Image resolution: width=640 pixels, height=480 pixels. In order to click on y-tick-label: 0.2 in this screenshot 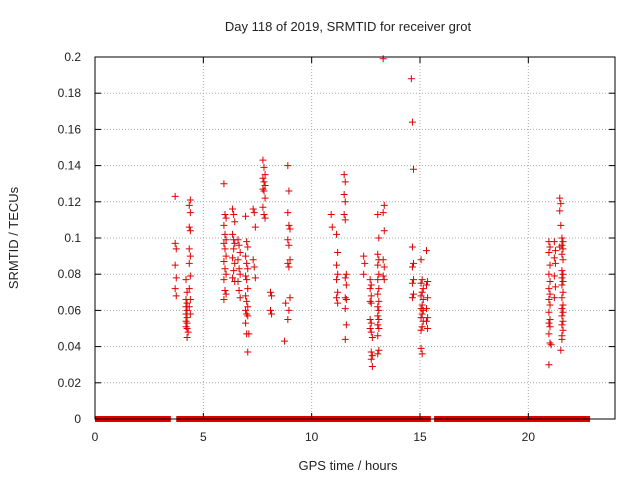, I will do `click(72, 57)`.